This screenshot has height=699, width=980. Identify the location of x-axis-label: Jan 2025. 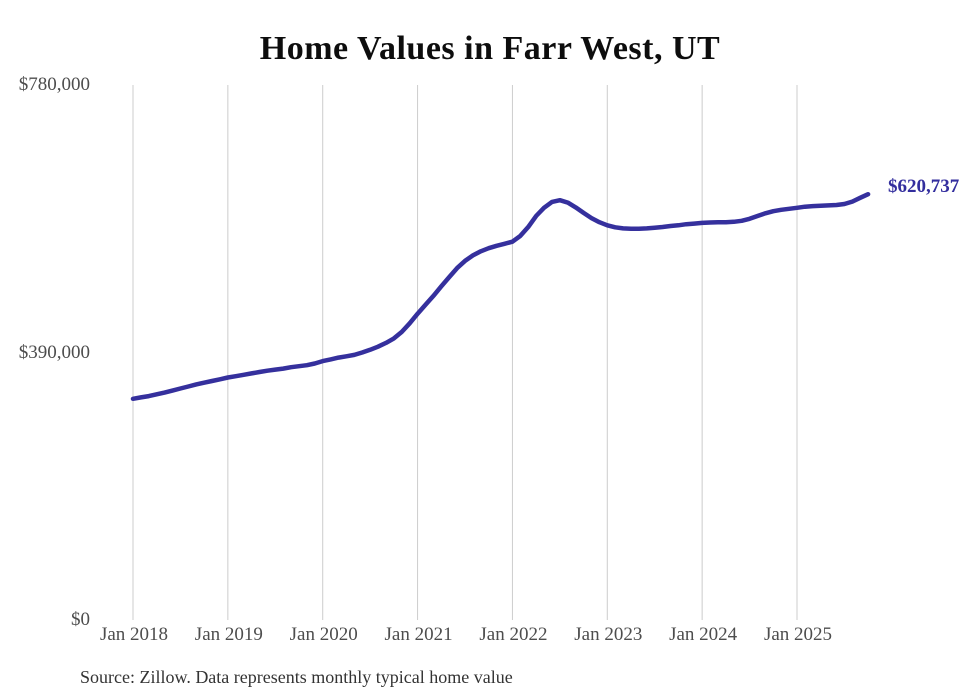
(798, 634).